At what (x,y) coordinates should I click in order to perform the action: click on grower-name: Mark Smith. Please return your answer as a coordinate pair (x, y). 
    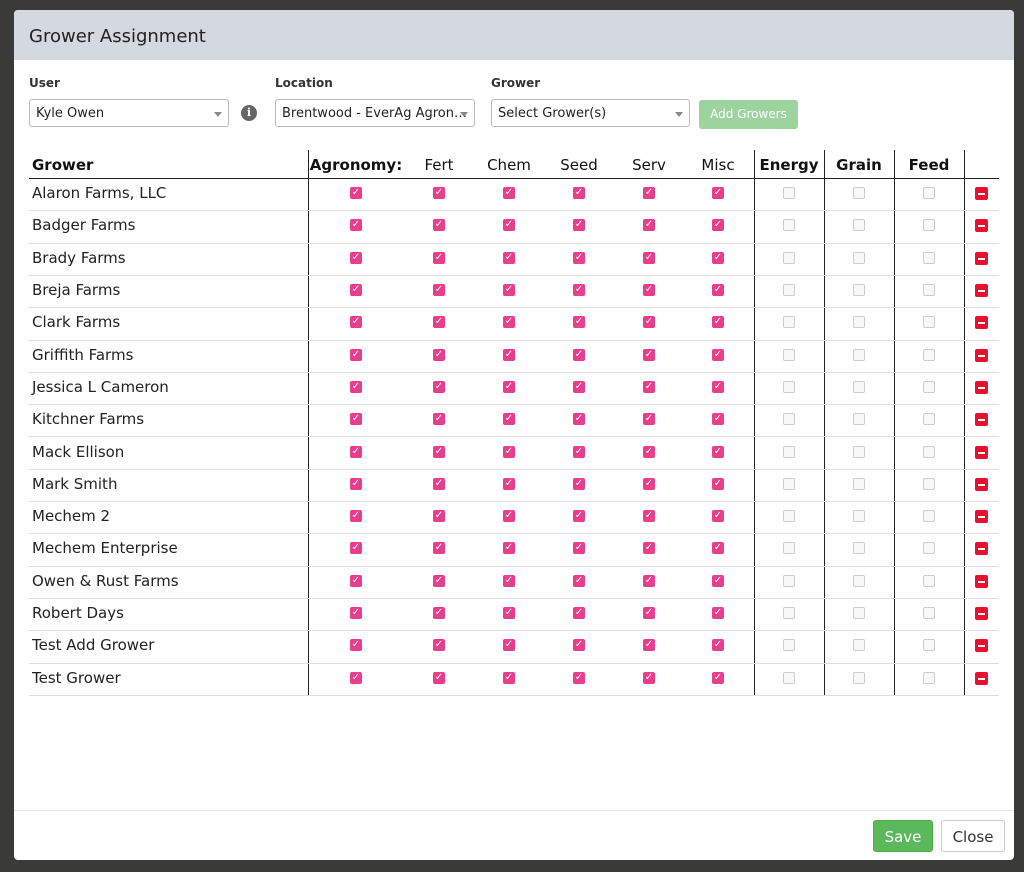
    Looking at the image, I should click on (75, 483).